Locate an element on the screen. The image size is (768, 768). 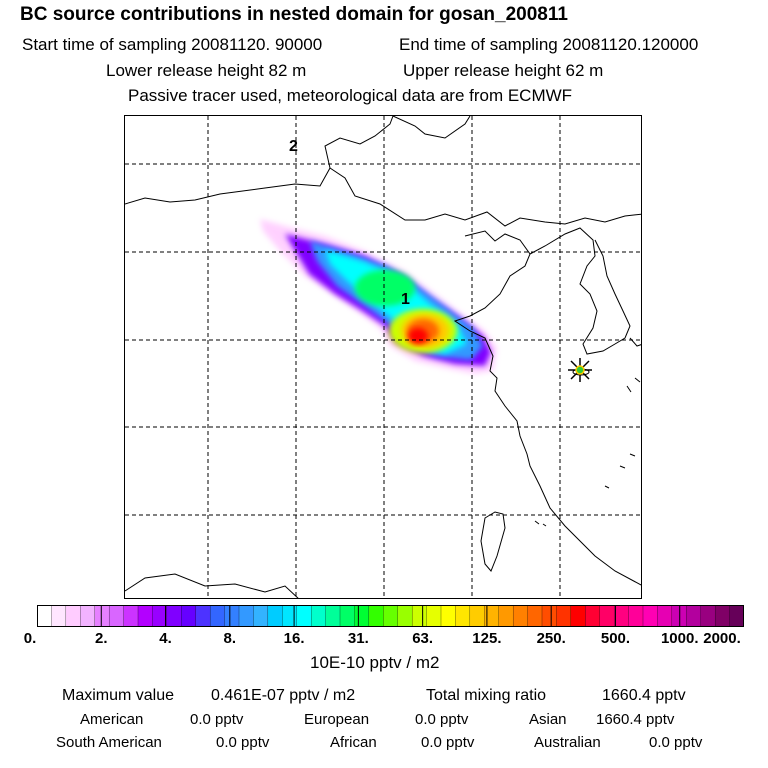
colorbar-tick-label: 125. is located at coordinates (487, 638).